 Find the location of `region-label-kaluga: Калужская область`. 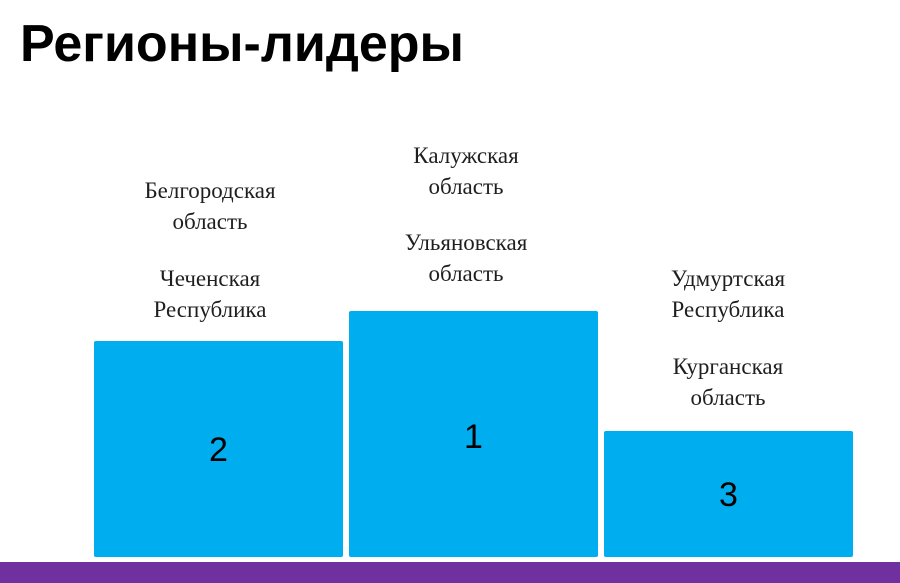

region-label-kaluga: Калужская область is located at coordinates (466, 171).